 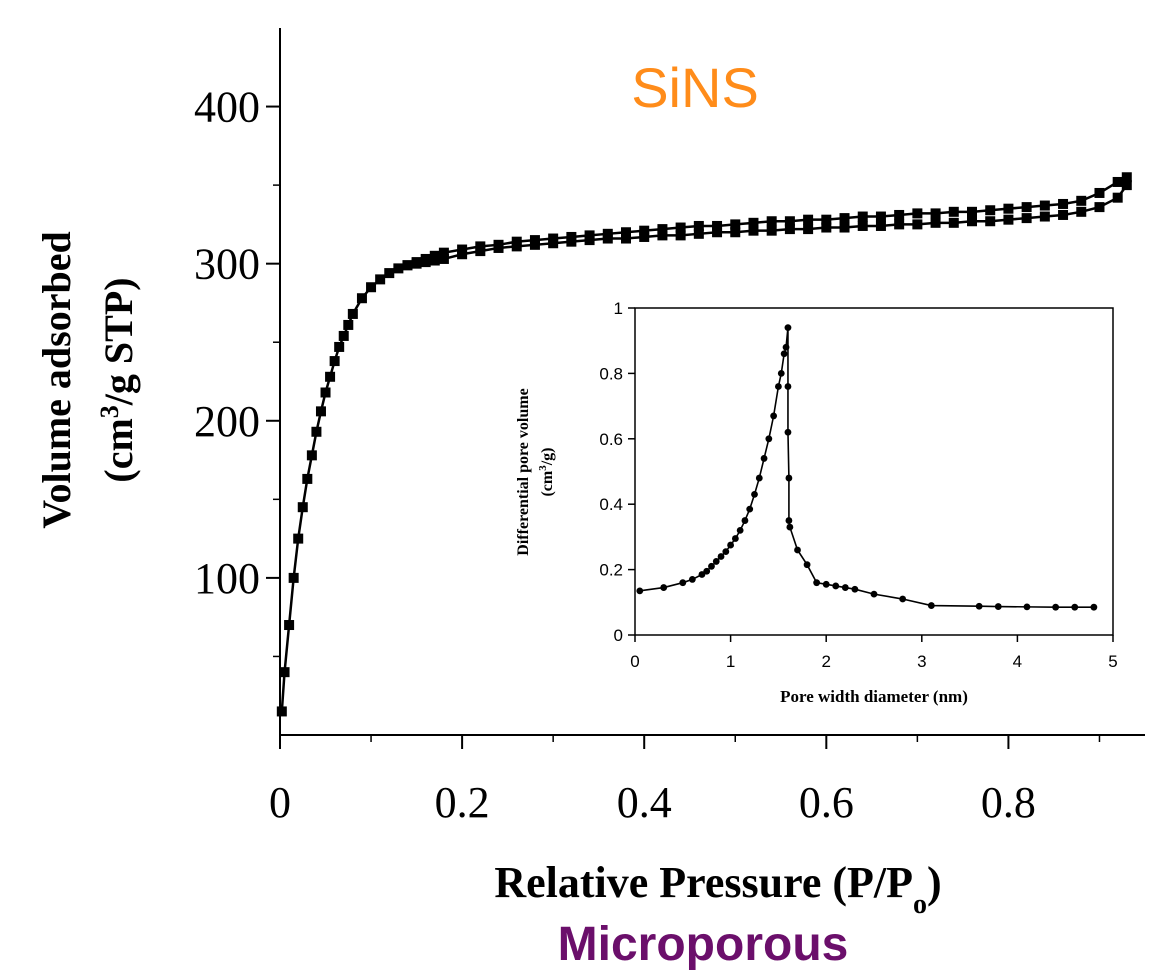 I want to click on main-x-axis-label: Relative Pressure (P/Po), so click(x=717, y=889).